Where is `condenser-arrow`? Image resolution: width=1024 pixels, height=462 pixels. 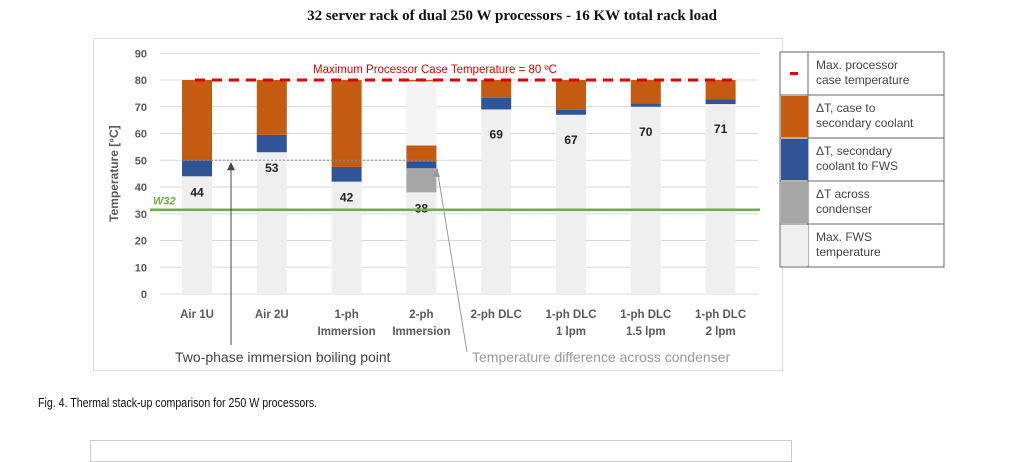 condenser-arrow is located at coordinates (452, 260).